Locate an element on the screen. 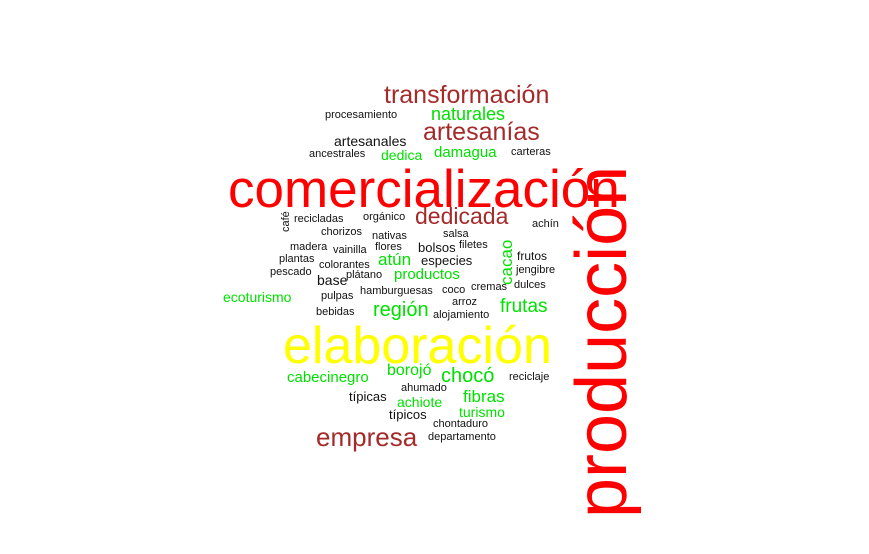  word-comercializacion: comercialización is located at coordinates (424, 189).